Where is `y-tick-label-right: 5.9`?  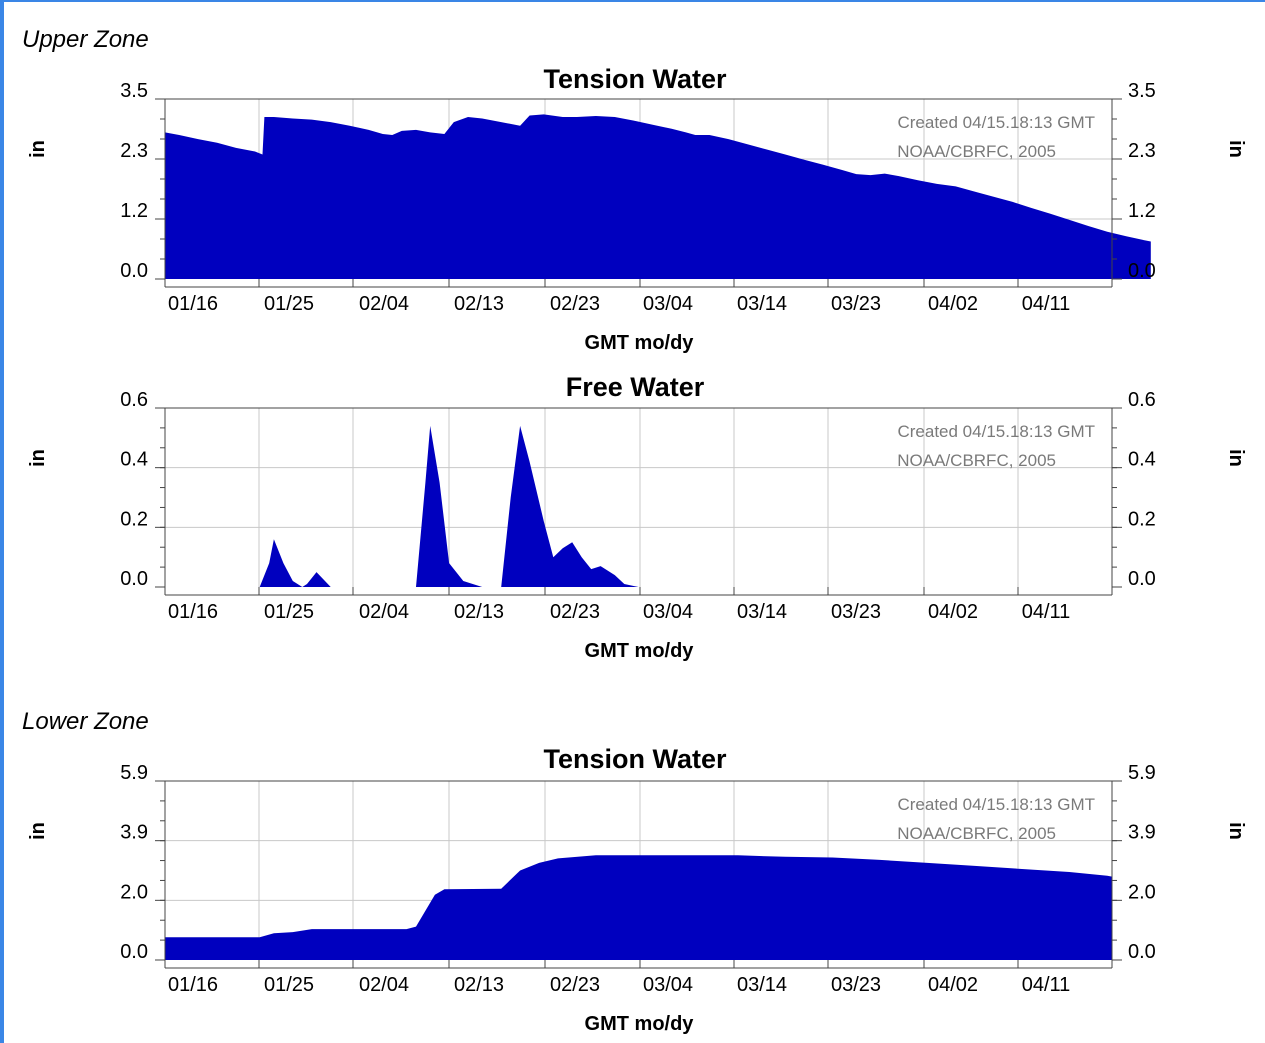
y-tick-label-right: 5.9 is located at coordinates (1142, 773).